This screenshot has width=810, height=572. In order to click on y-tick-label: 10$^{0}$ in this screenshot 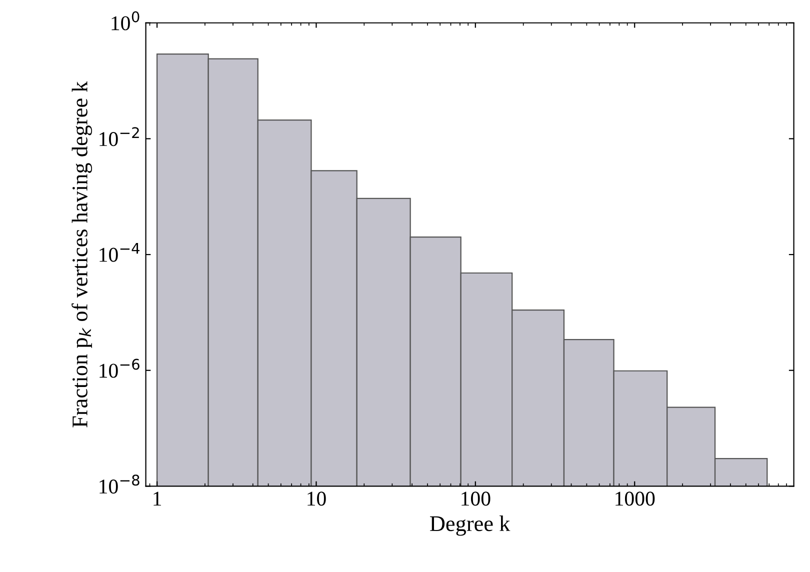, I will do `click(126, 20)`.